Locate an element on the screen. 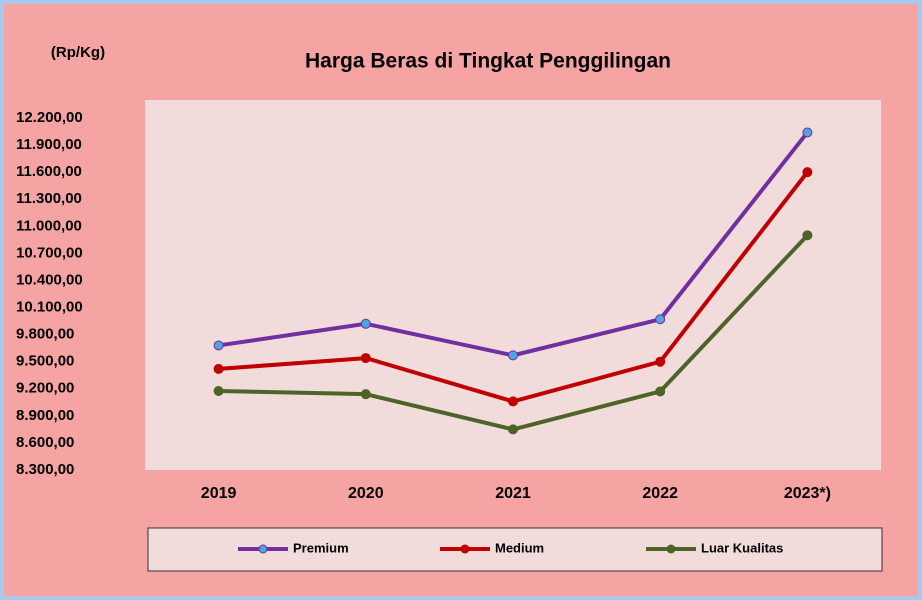 The width and height of the screenshot is (922, 600). y-tick-label: 11.300,00 is located at coordinates (49, 198).